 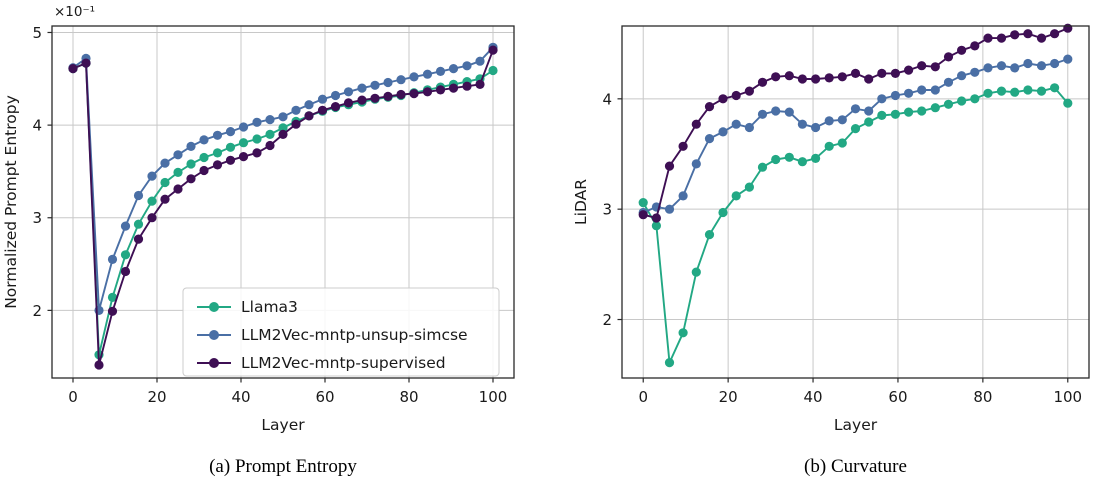 I want to click on x-tick-label: 80, so click(x=982, y=397).